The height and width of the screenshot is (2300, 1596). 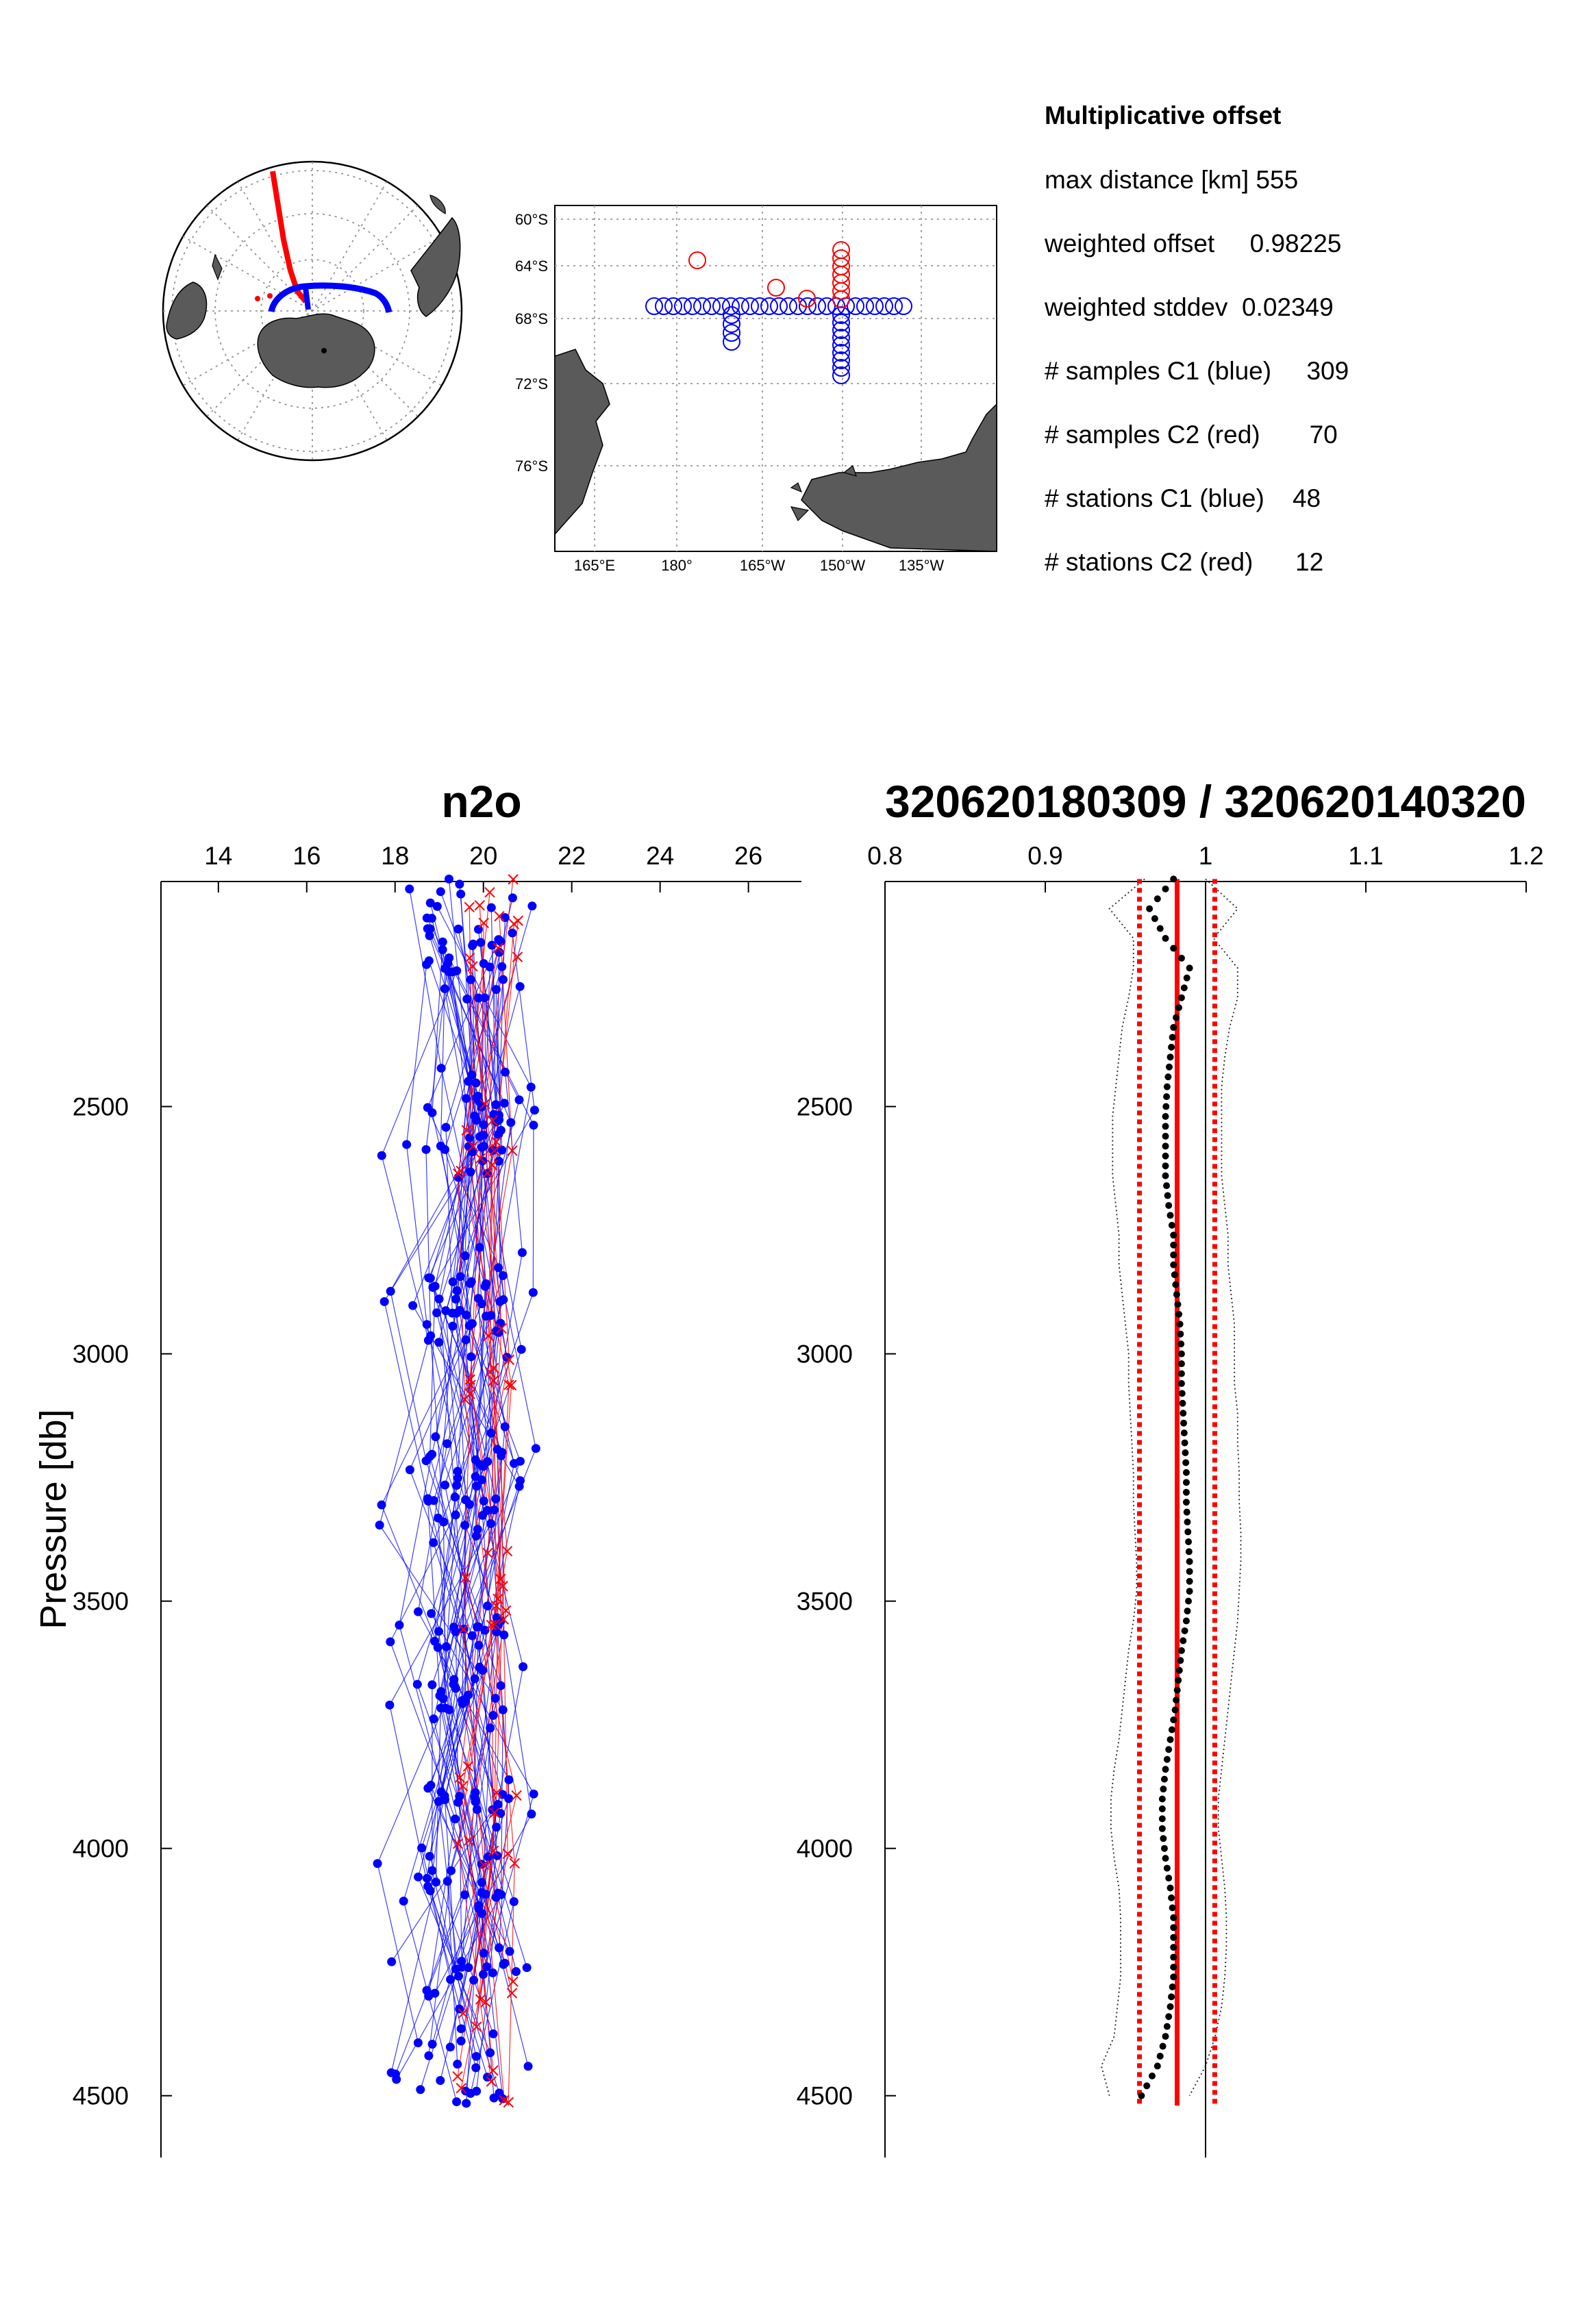 What do you see at coordinates (660, 856) in the screenshot?
I see `n2o-x-tick-label: 24` at bounding box center [660, 856].